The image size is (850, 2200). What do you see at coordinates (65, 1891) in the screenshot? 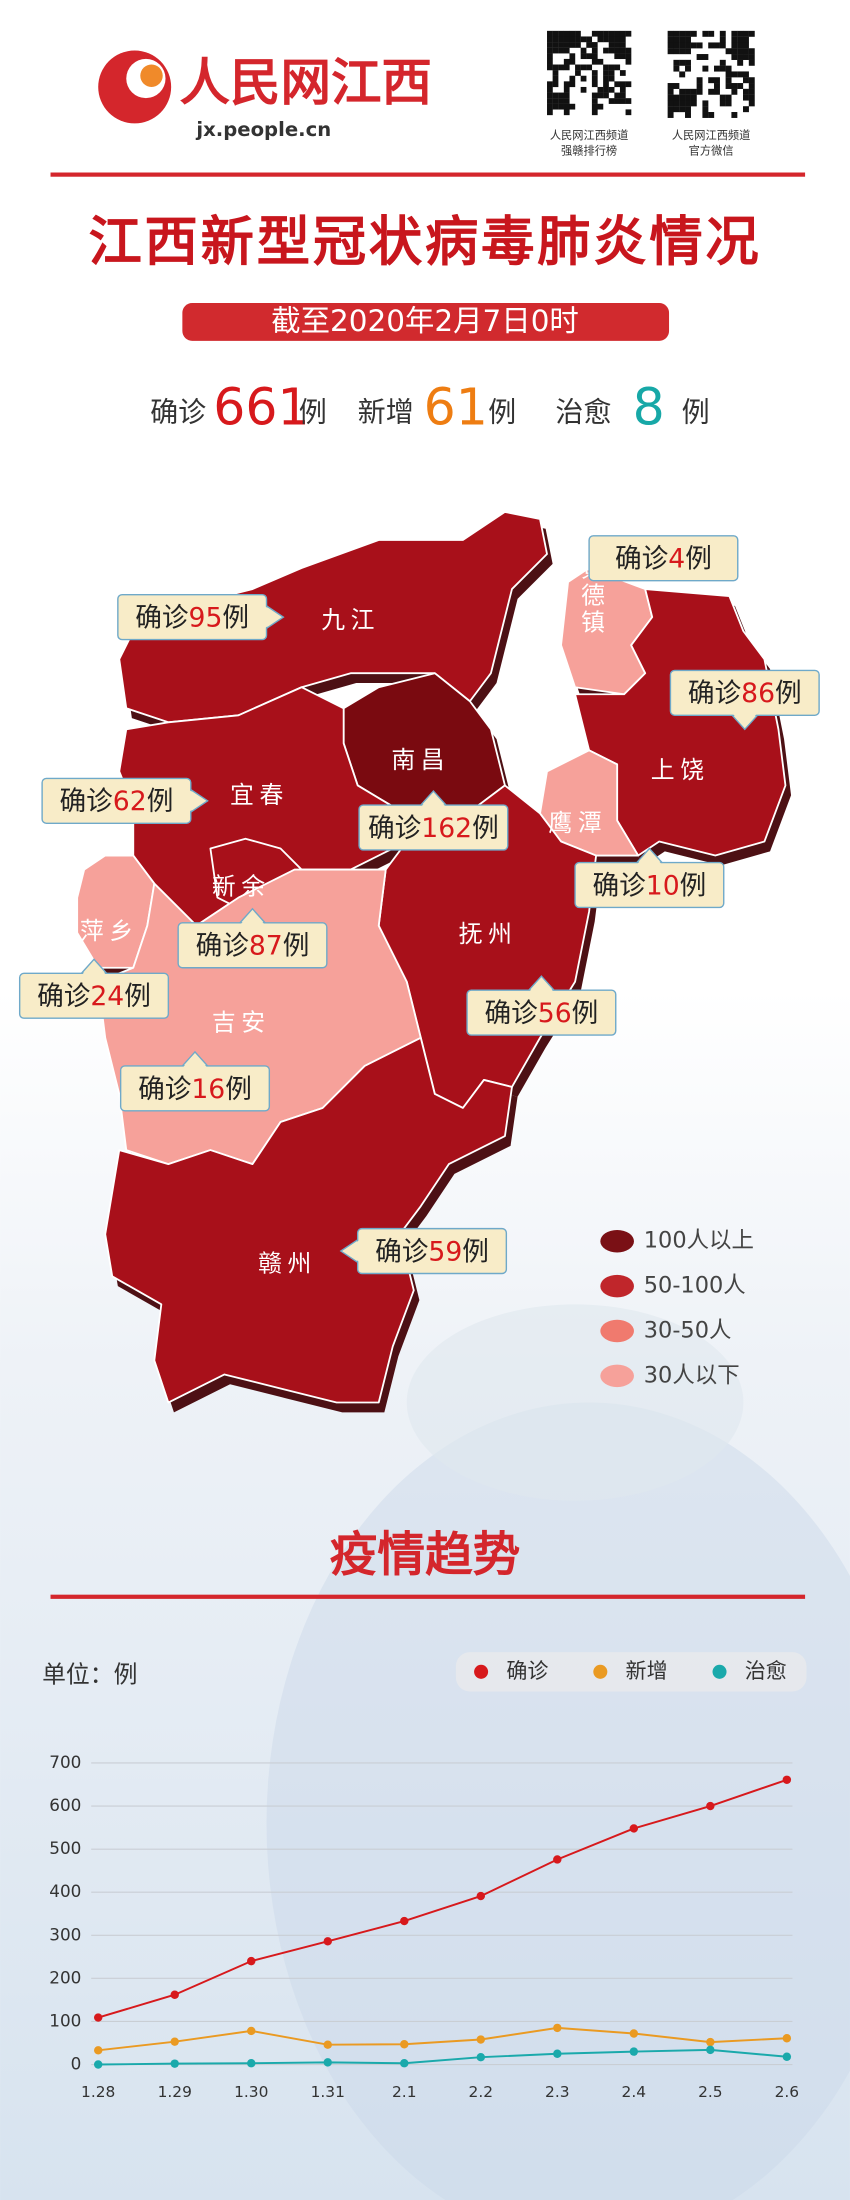
I see `y-tick-label: 400` at bounding box center [65, 1891].